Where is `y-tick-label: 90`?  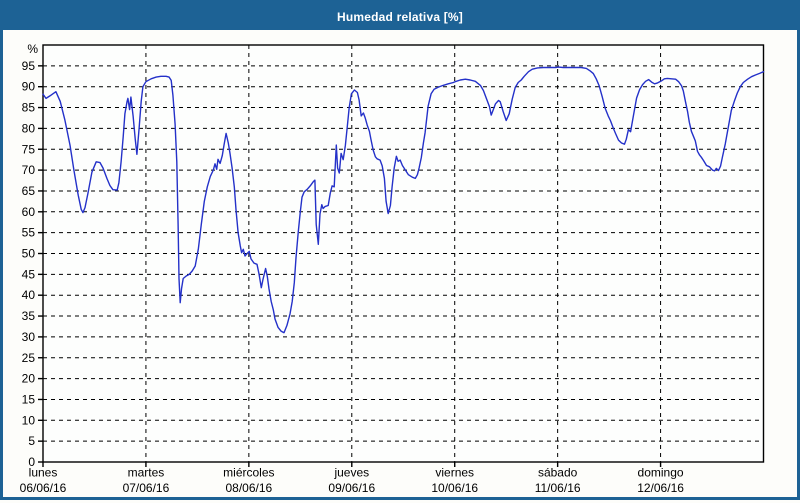 y-tick-label: 90 is located at coordinates (29, 87).